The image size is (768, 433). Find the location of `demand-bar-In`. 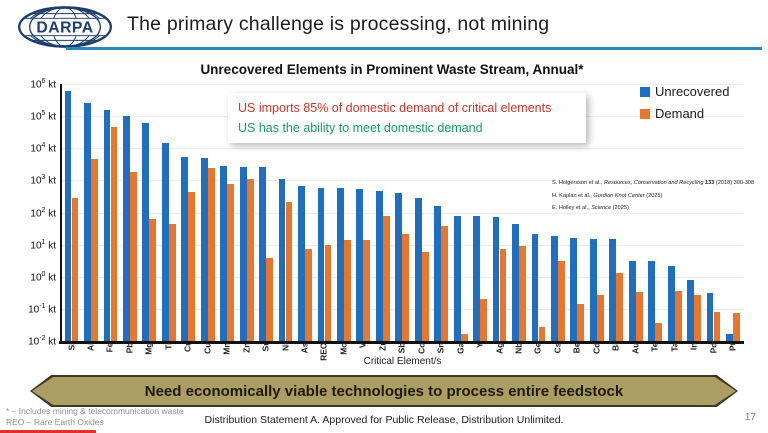

demand-bar-In is located at coordinates (698, 318).